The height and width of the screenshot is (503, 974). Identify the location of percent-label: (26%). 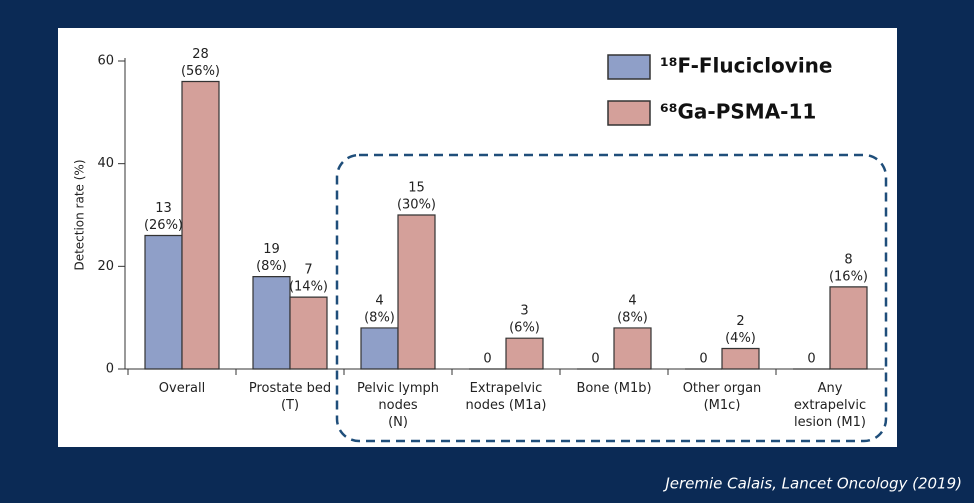
(163, 225).